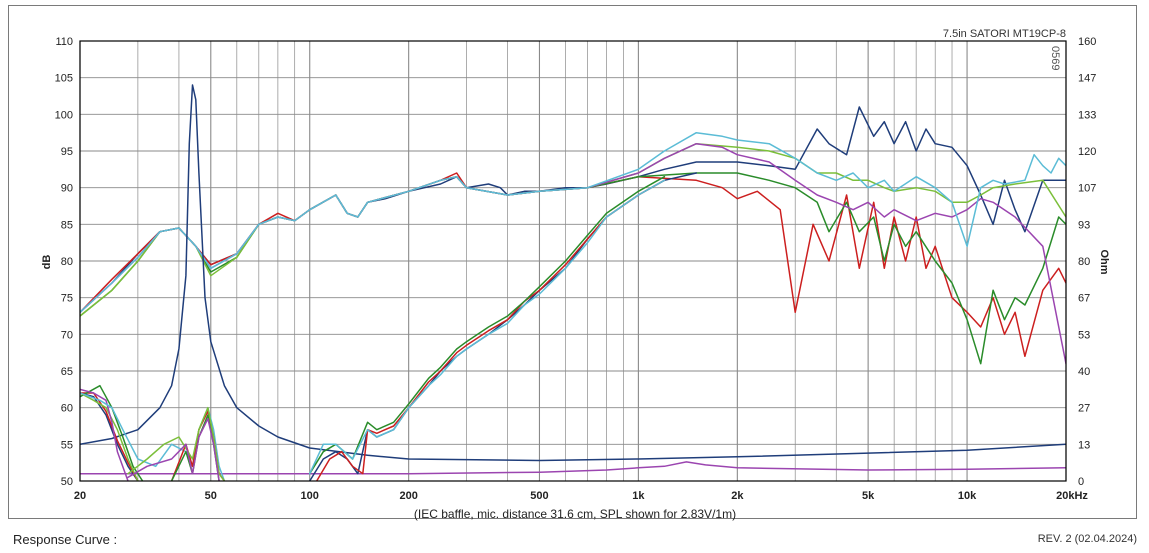  I want to click on y-tick-label: 80, so click(67, 262).